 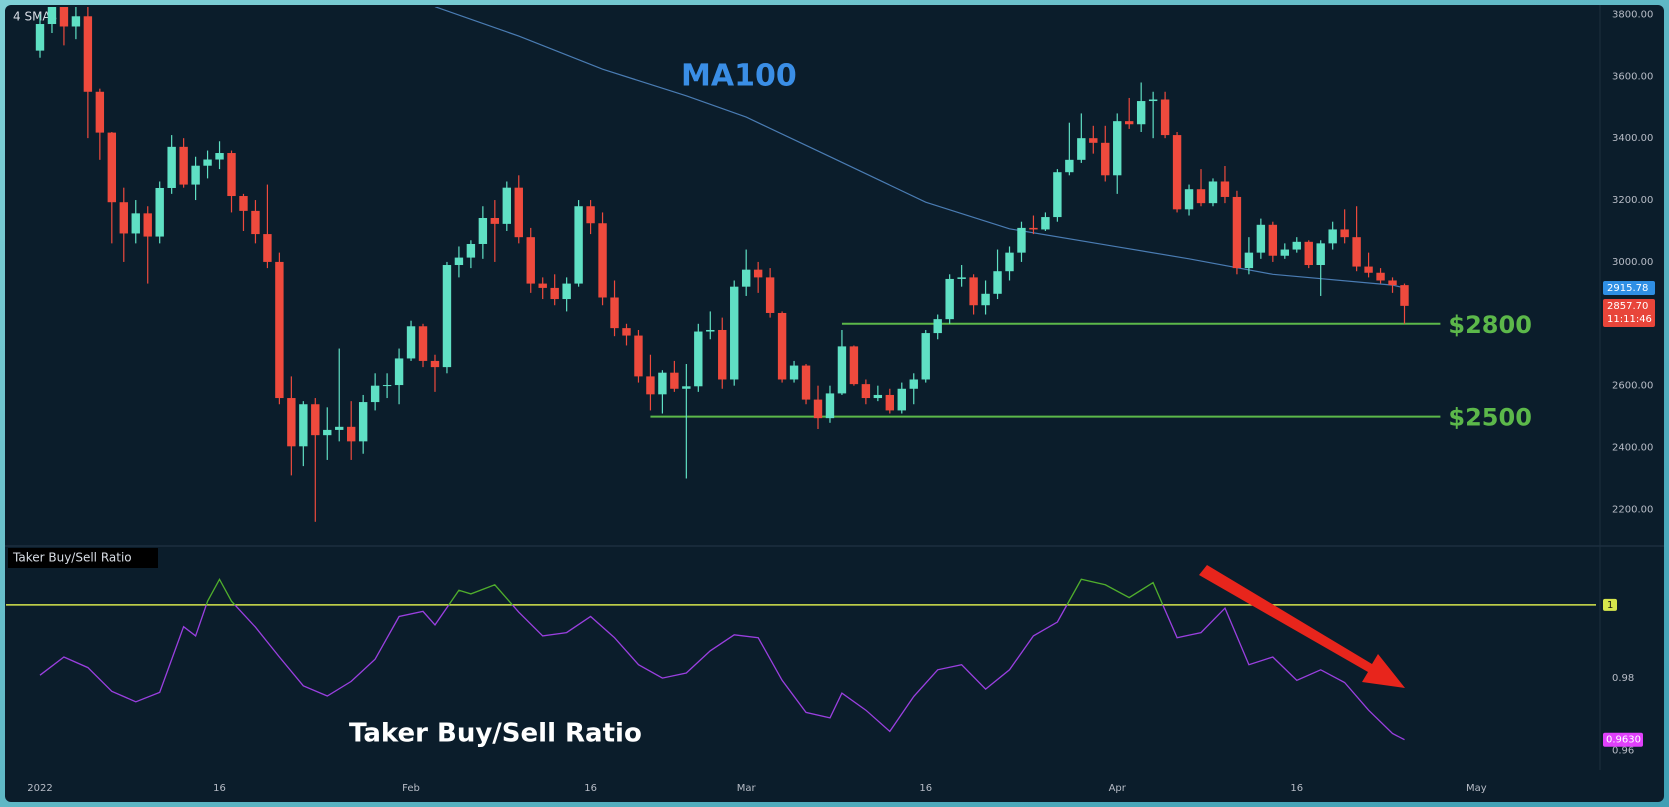 What do you see at coordinates (1627, 306) in the screenshot?
I see `price-tag-label: 2857.70` at bounding box center [1627, 306].